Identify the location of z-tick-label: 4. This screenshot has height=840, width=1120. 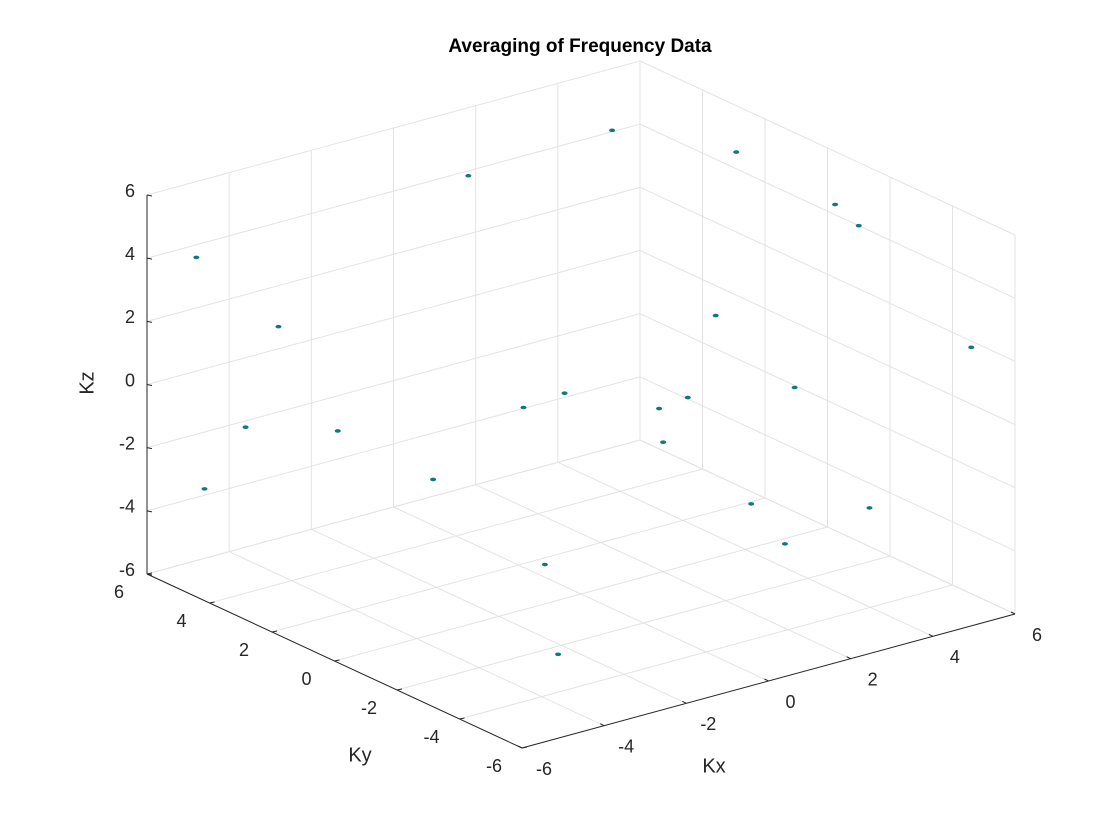
(130, 254).